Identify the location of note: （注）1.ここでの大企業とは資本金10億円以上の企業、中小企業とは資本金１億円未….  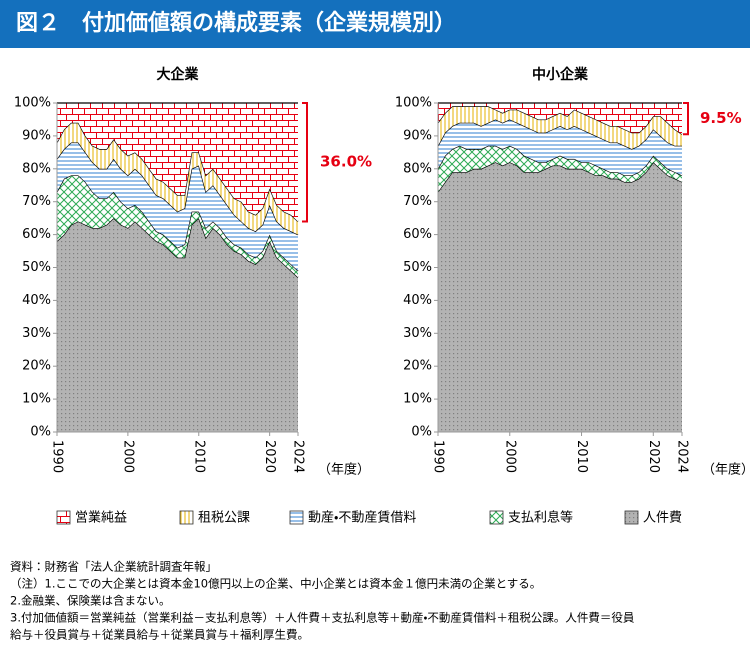
(275, 584).